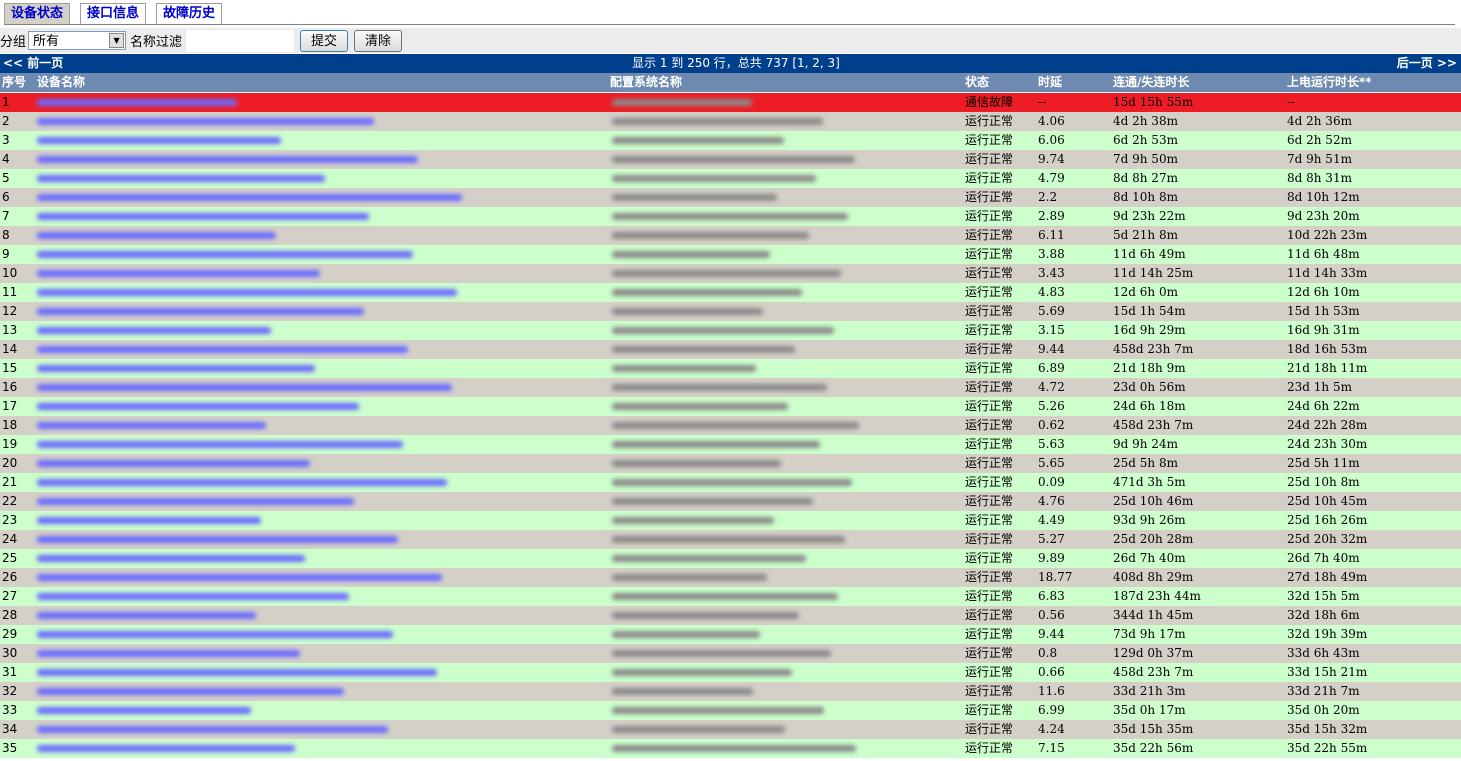  I want to click on table-row: 27 运行正常 6.83 187d 23h 44m 32d 15h 5m, so click(730, 596).